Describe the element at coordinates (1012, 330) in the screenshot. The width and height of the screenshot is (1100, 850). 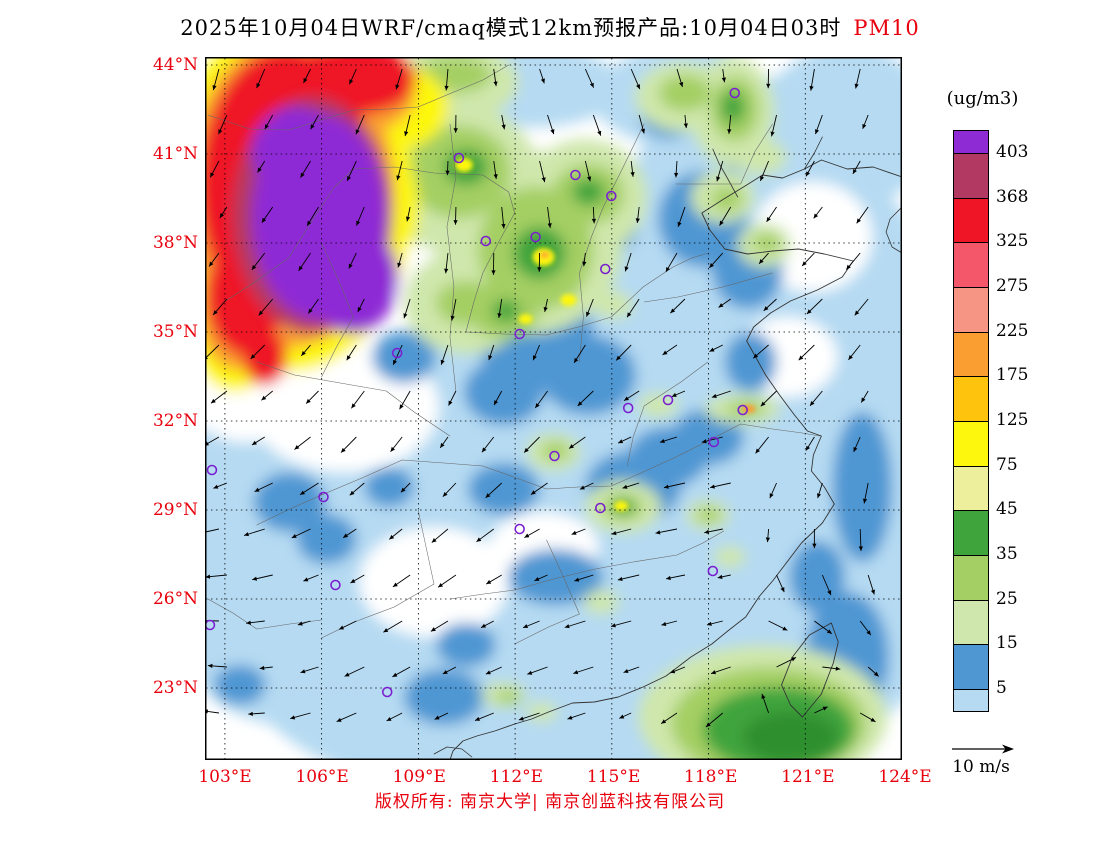
I see `colorbar-level-label: 225` at that location.